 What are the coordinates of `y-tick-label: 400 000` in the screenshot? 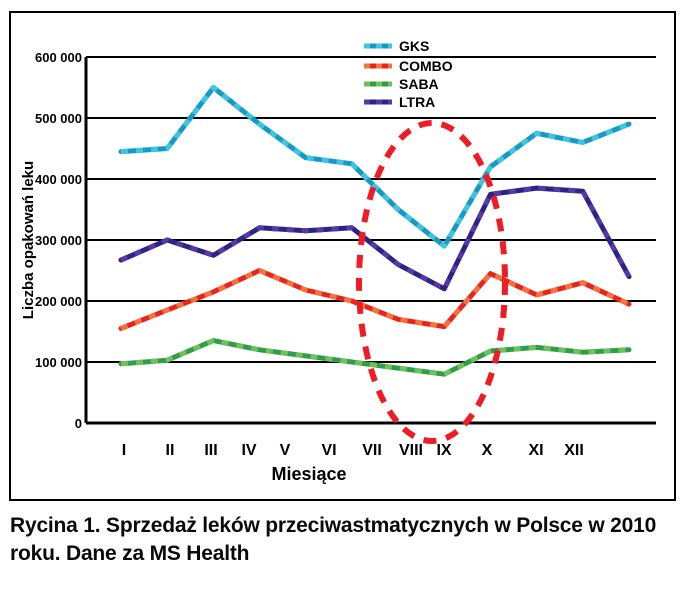 It's located at (58, 179).